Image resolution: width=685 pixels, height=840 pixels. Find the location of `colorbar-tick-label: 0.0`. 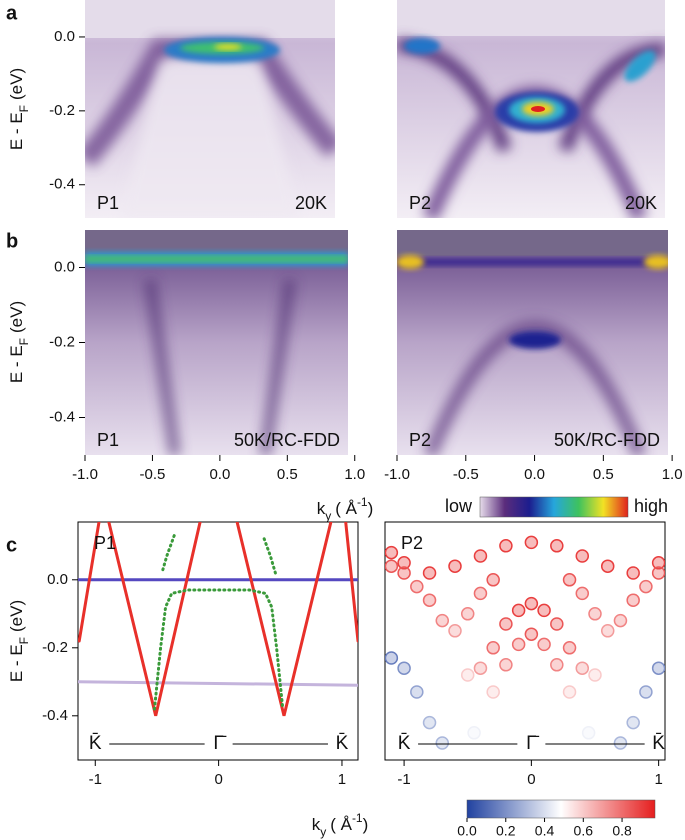

colorbar-tick-label: 0.0 is located at coordinates (467, 831).